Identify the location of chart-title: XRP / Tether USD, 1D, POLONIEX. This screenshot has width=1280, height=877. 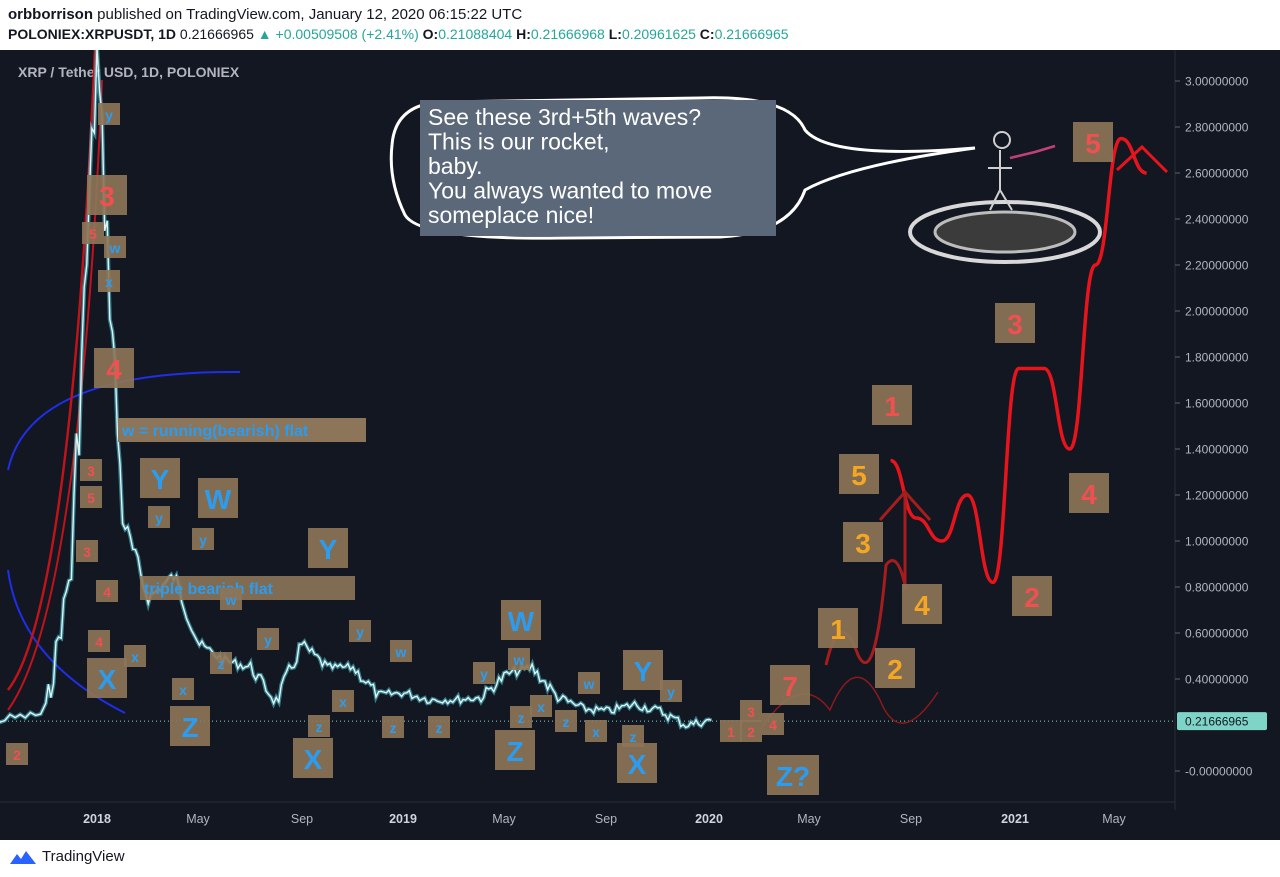
(129, 72).